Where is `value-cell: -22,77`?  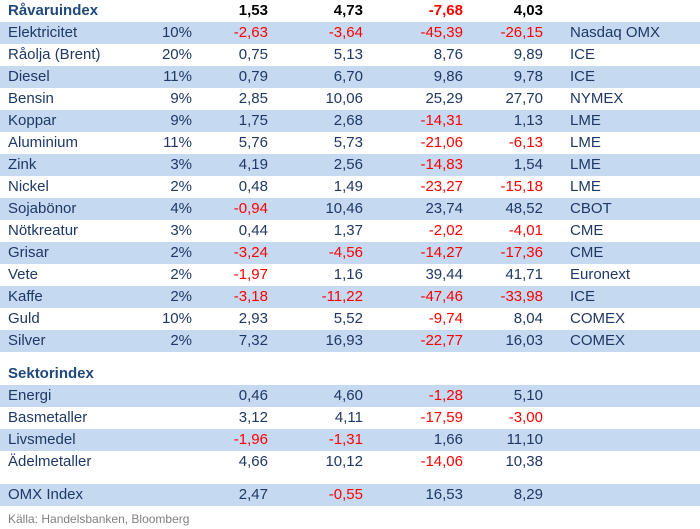 value-cell: -22,77 is located at coordinates (441, 340).